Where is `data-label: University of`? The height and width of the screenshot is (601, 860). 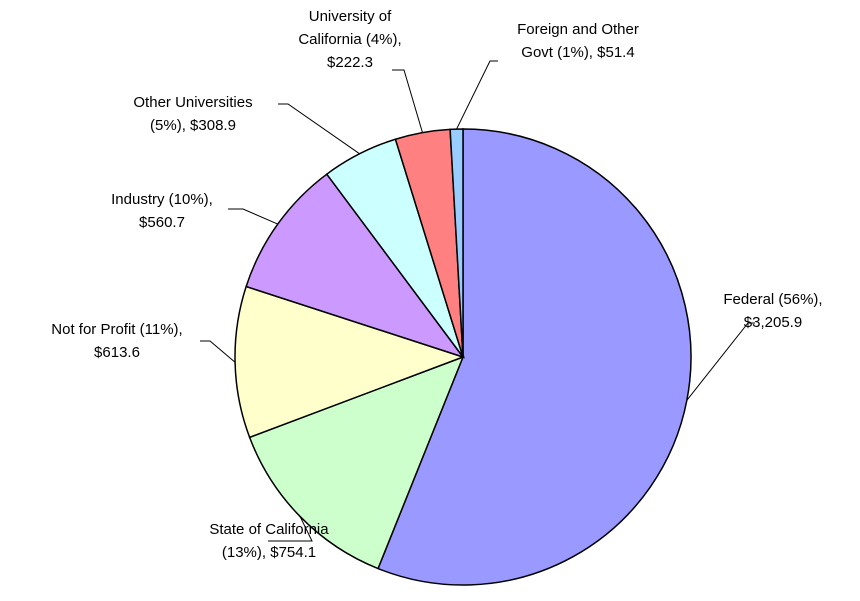
data-label: University of is located at coordinates (350, 16).